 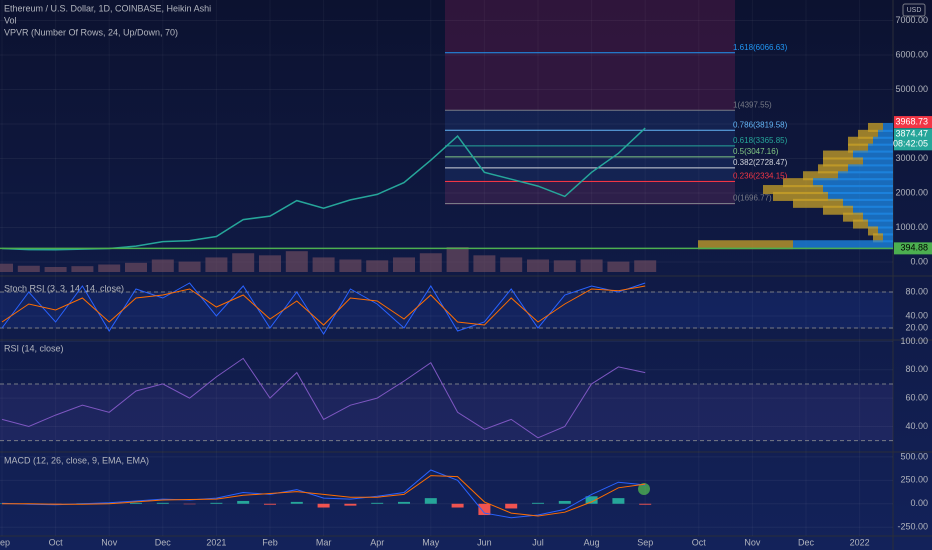 What do you see at coordinates (431, 542) in the screenshot?
I see `x-tick-label: May` at bounding box center [431, 542].